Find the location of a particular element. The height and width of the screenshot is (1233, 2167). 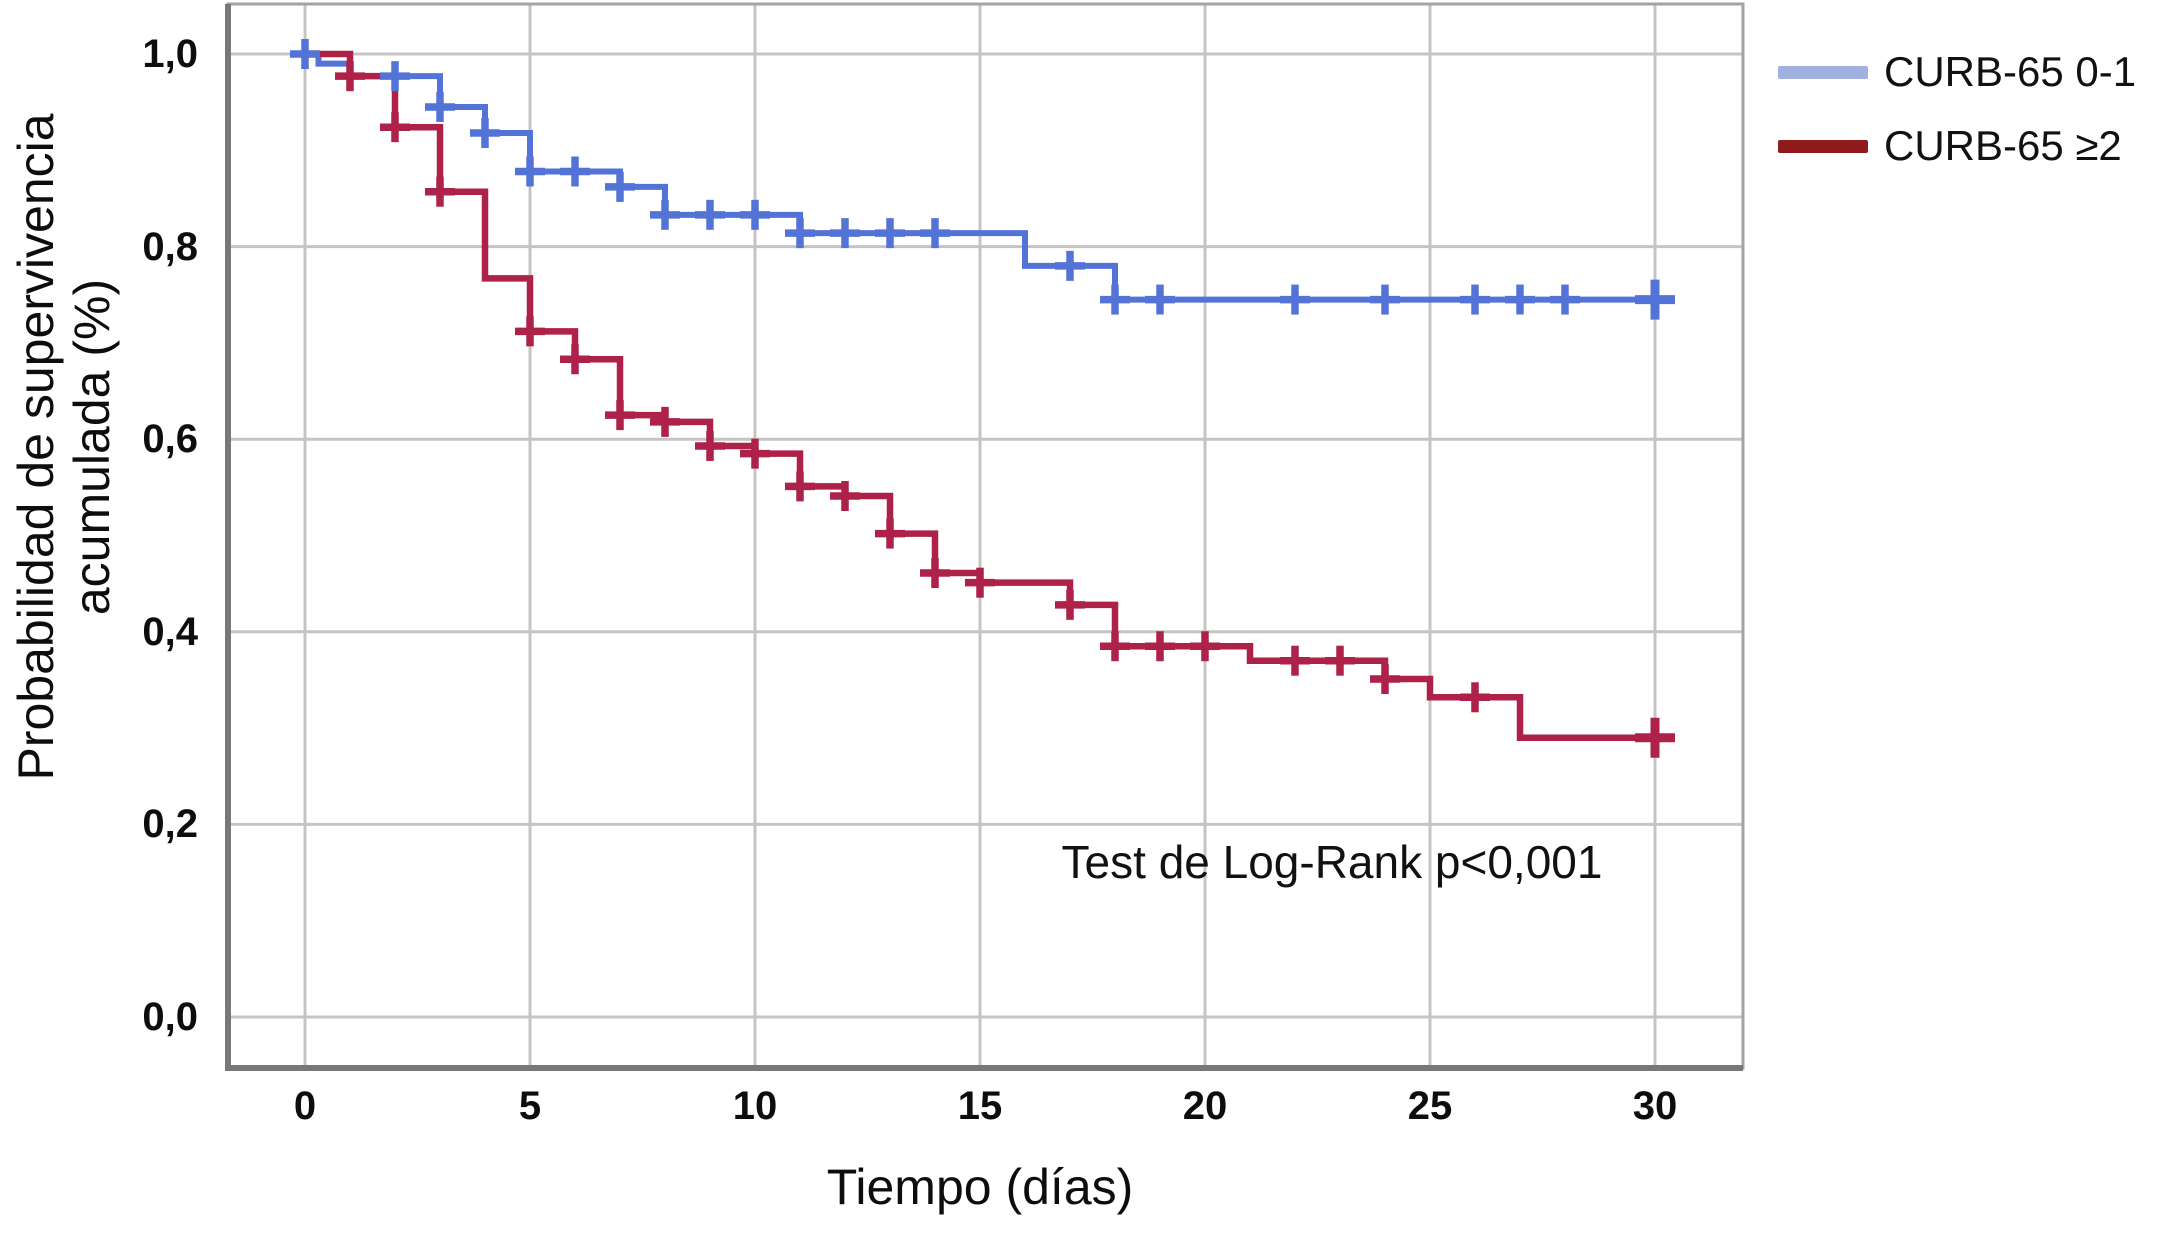

x-tick-label: 25 is located at coordinates (1430, 1106).